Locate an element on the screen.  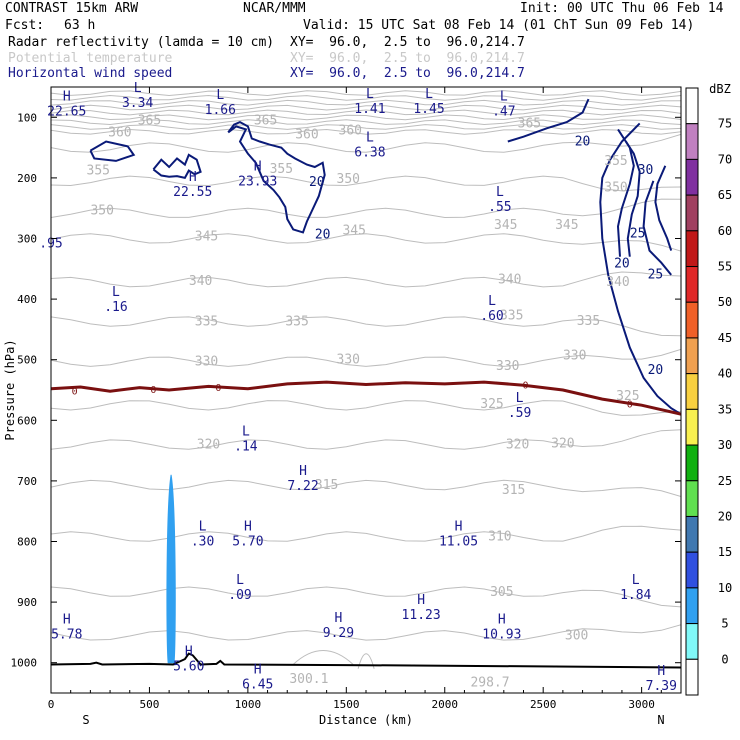
x-tick-label: 2500 is located at coordinates (543, 704).